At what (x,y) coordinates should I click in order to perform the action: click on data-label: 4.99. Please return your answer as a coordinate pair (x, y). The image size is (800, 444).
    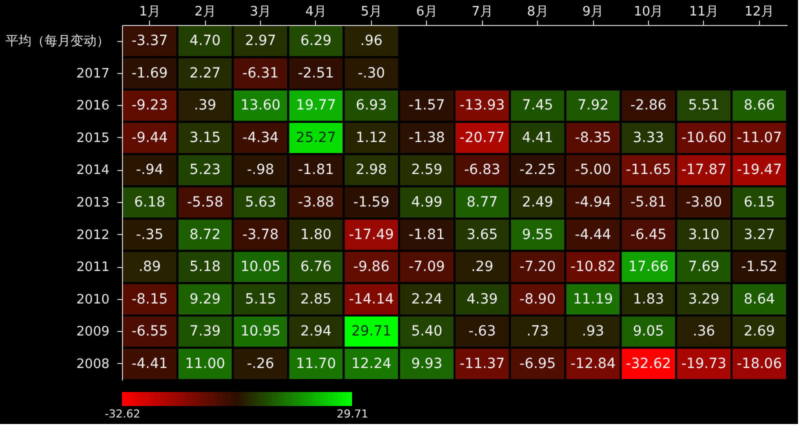
    Looking at the image, I should click on (426, 202).